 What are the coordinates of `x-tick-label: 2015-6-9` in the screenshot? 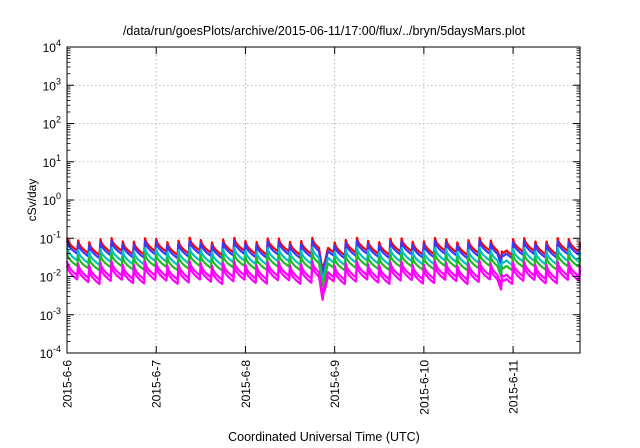 It's located at (335, 384).